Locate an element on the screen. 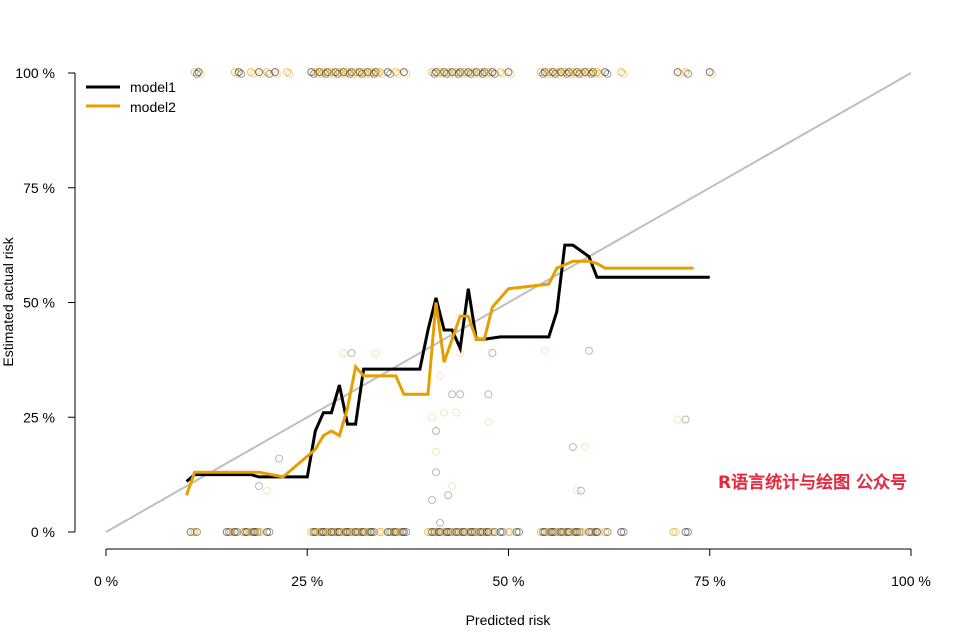 This screenshot has height=634, width=977. legend-model2-label: model2 is located at coordinates (153, 107).